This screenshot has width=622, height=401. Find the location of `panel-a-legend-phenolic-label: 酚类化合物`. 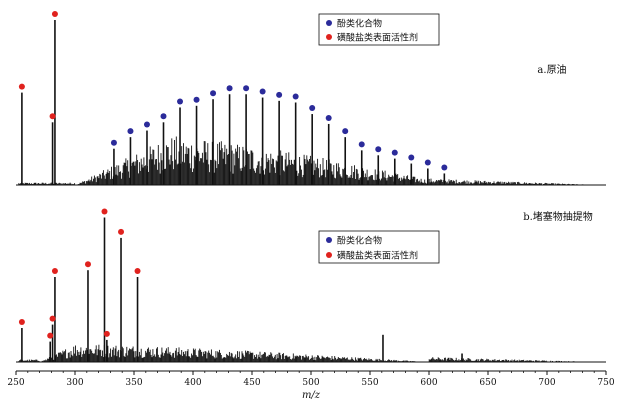

panel-a-legend-phenolic-label: 酚类化合物 is located at coordinates (359, 24).